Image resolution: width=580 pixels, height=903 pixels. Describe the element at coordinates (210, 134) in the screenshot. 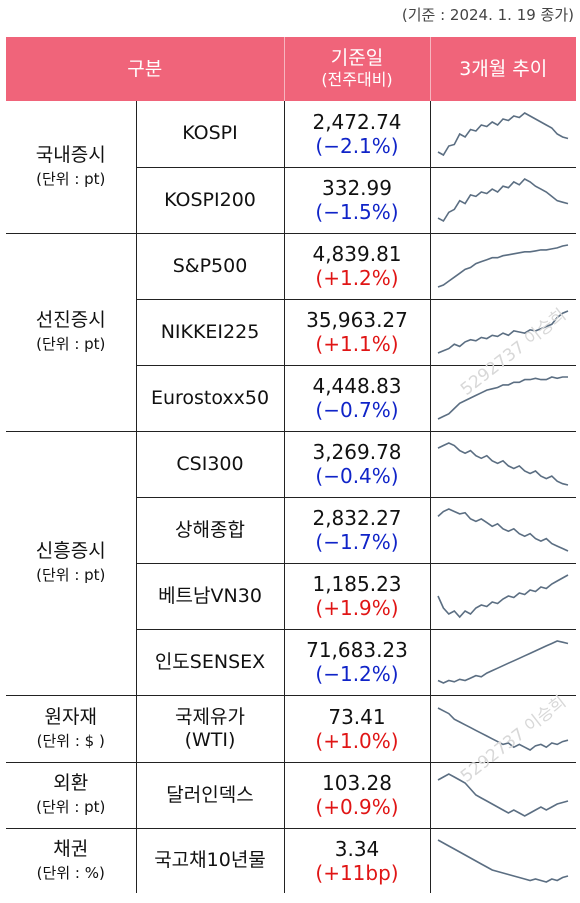

I see `index-name: KOSPI` at that location.